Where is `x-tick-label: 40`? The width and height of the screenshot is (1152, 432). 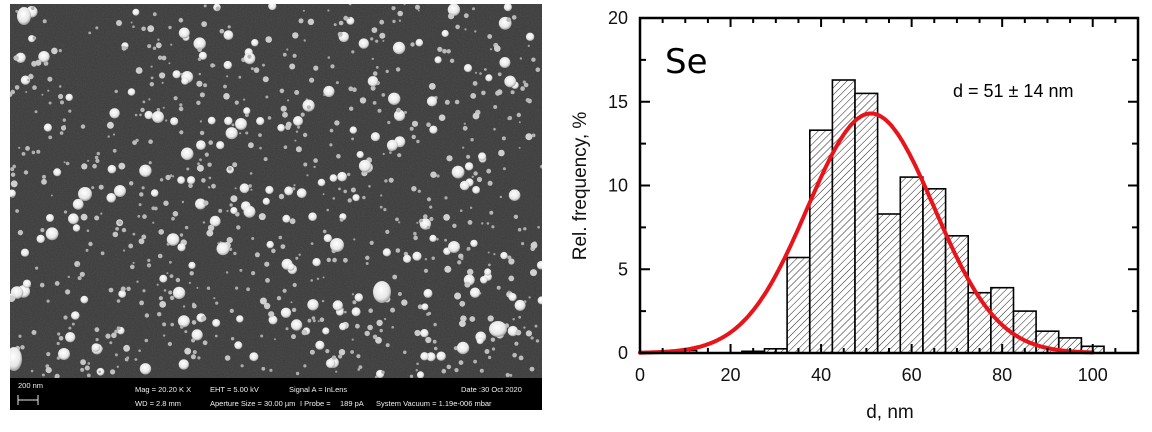 x-tick-label: 40 is located at coordinates (821, 375).